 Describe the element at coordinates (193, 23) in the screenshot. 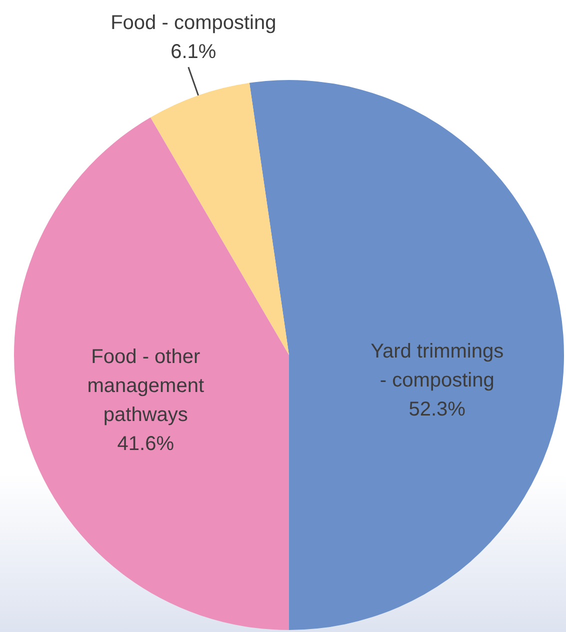

I see `slice-label: Food - composting` at that location.